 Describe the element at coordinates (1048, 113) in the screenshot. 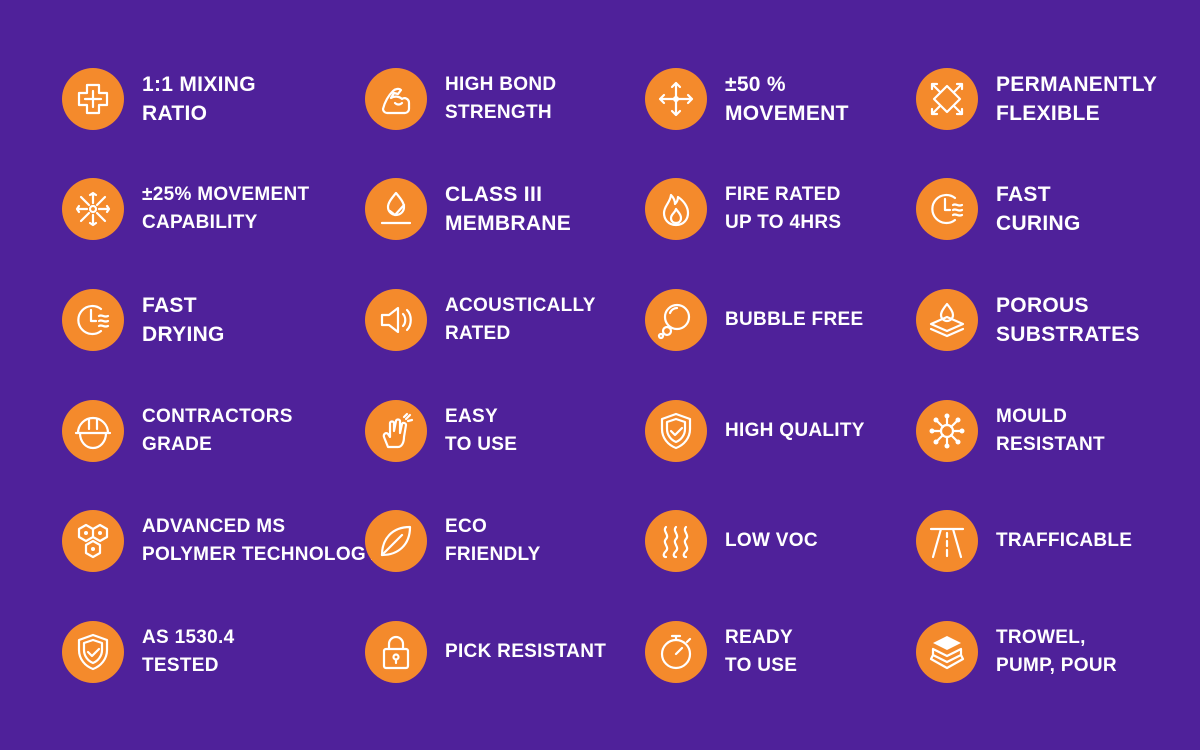

I see `feature-label-line: FLEXIBLE` at that location.